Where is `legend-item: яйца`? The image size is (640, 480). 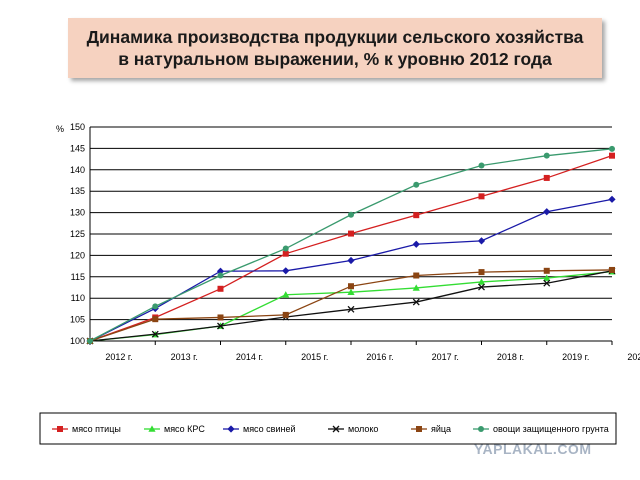
legend-item: яйца is located at coordinates (431, 429).